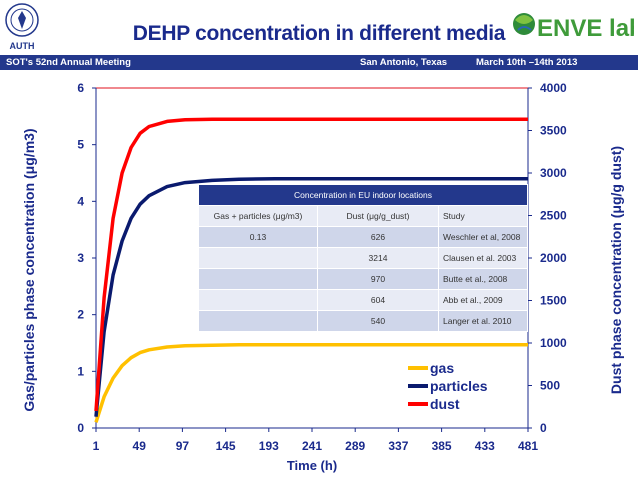 This screenshot has height=479, width=638. I want to click on table-row: 970 Butte et al., 2008, so click(363, 279).